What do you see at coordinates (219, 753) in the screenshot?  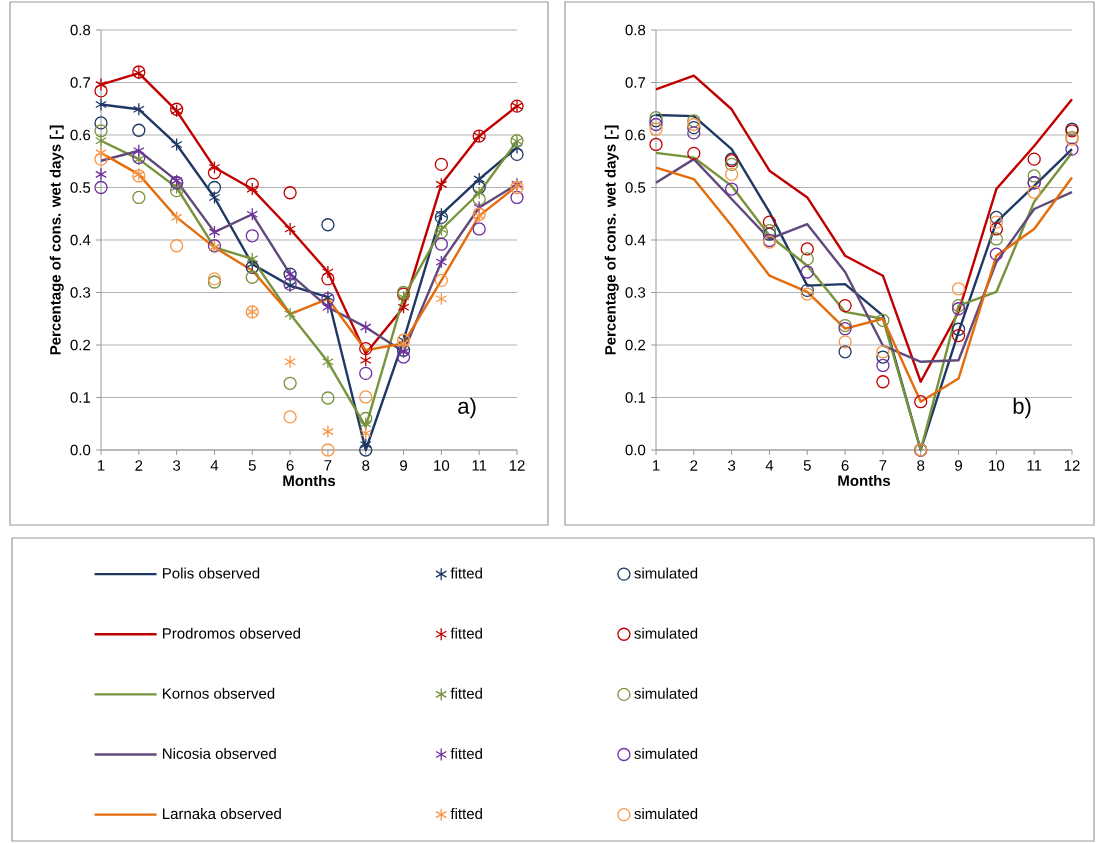 I see `legend-label: Nicosia observed` at bounding box center [219, 753].